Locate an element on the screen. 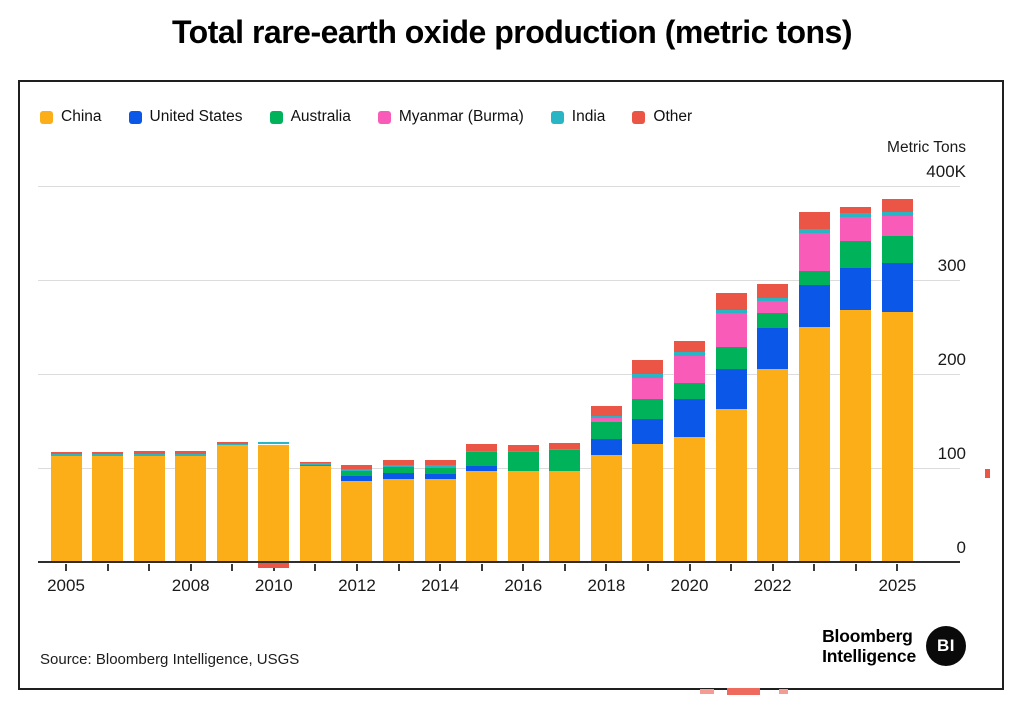 Image resolution: width=1024 pixels, height=724 pixels. bar-segment-other-2020 is located at coordinates (690, 347).